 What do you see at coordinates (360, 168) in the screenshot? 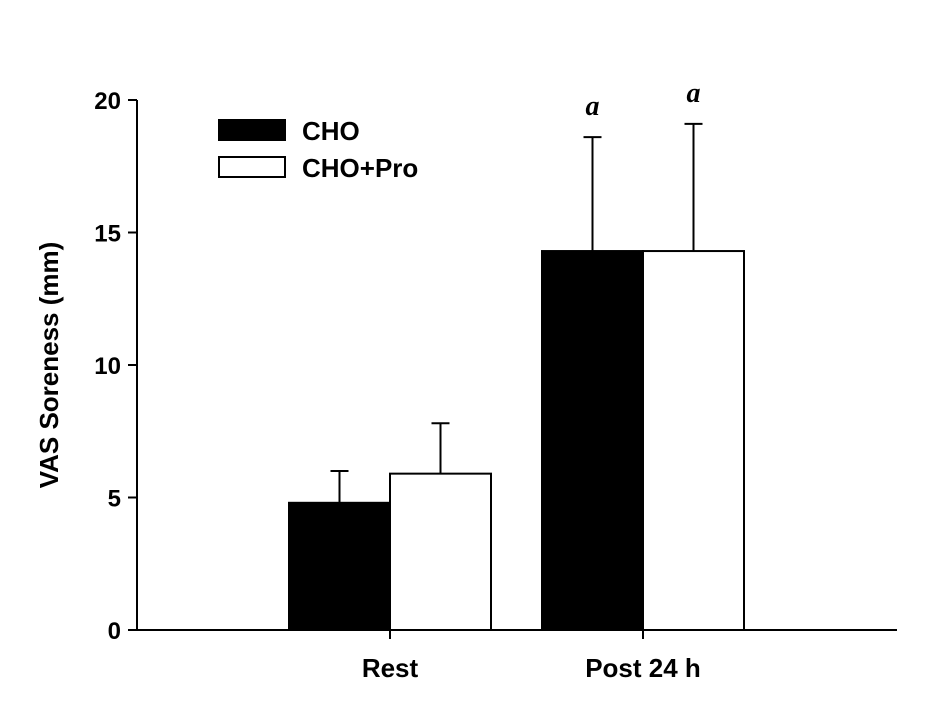
I see `legend-label: CHO+Pro` at bounding box center [360, 168].